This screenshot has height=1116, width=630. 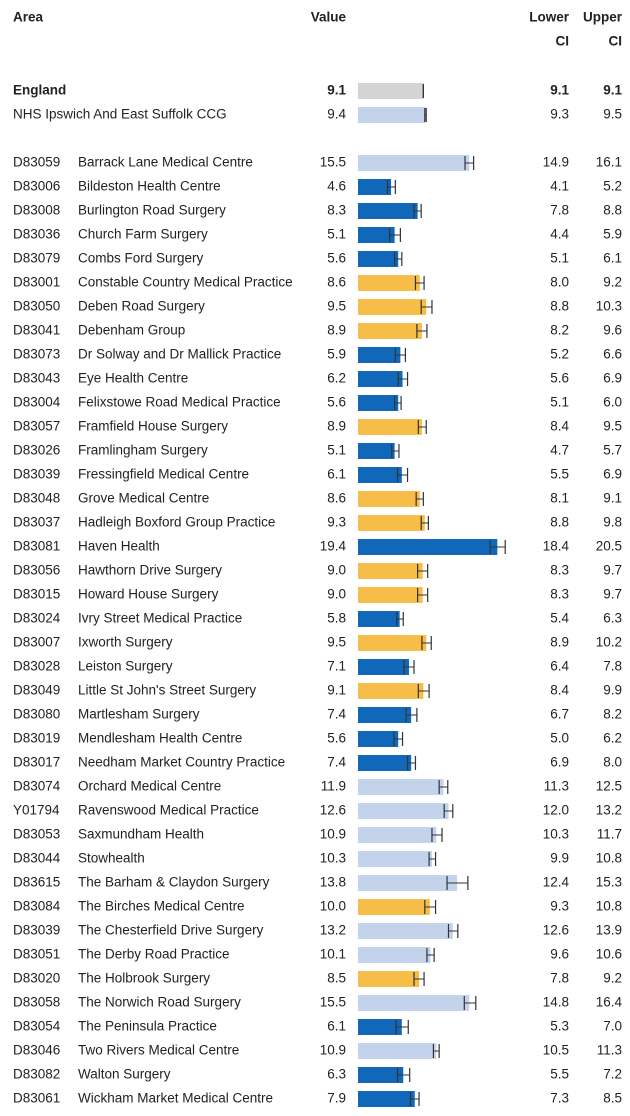 I want to click on value-label: 5.8, so click(x=336, y=618).